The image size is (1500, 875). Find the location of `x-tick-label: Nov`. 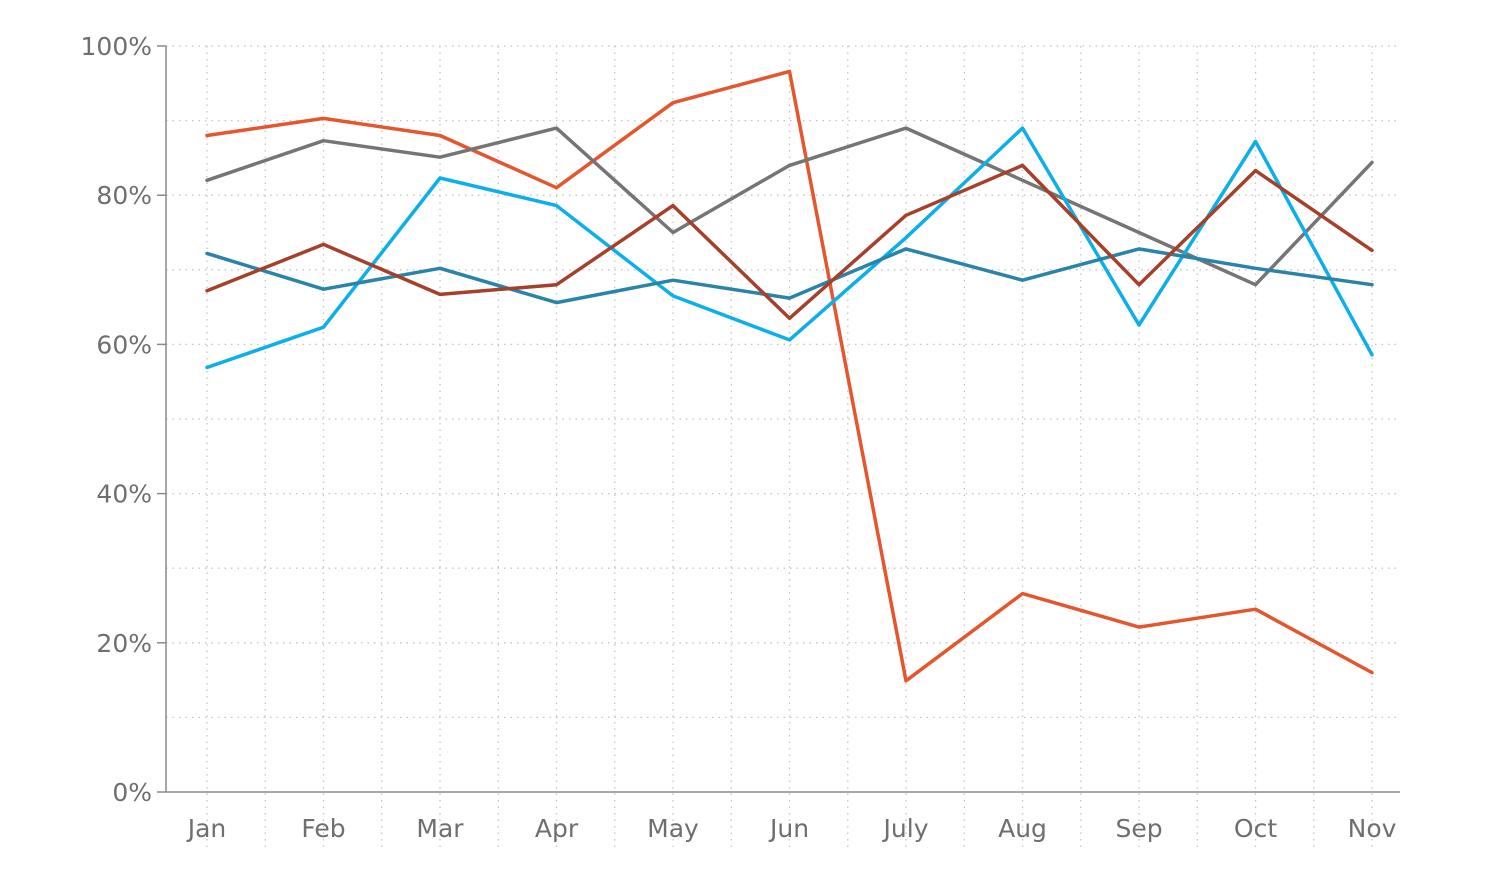

x-tick-label: Nov is located at coordinates (1372, 828).